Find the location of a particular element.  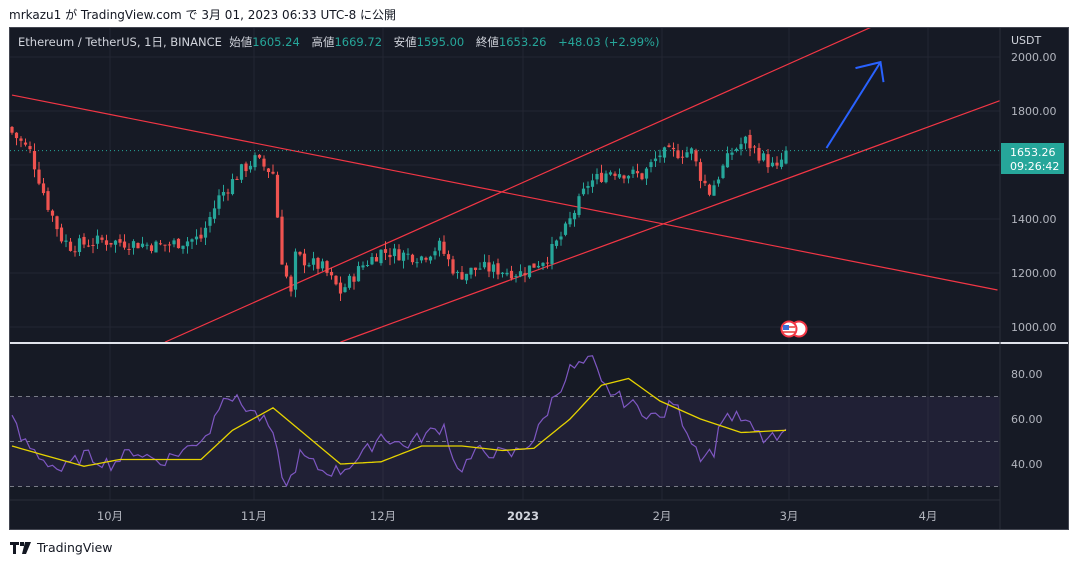

rsi-tick: 40.00 is located at coordinates (1027, 464).